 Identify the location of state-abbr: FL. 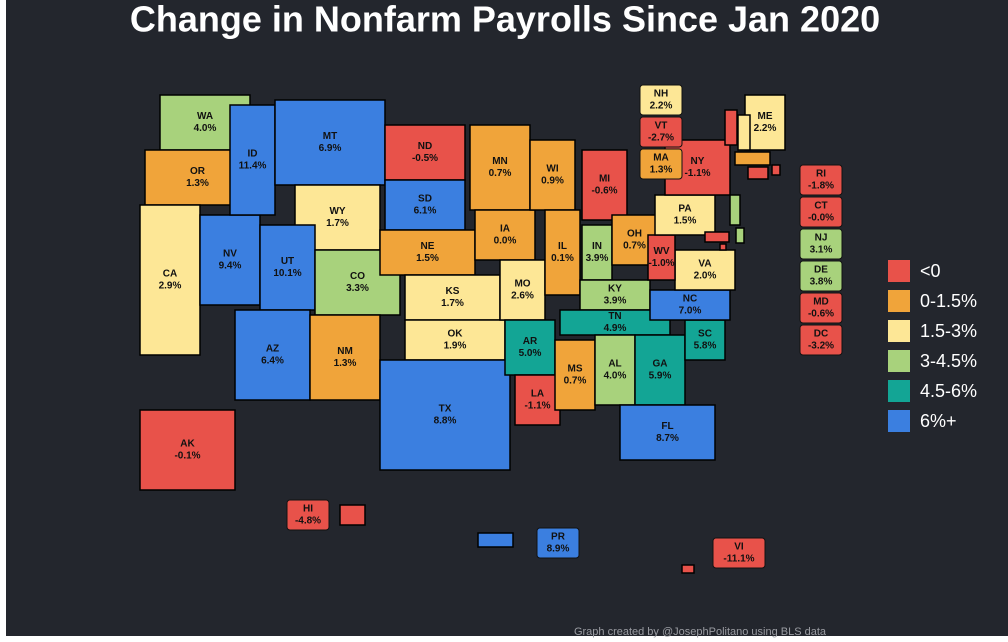
(667, 426).